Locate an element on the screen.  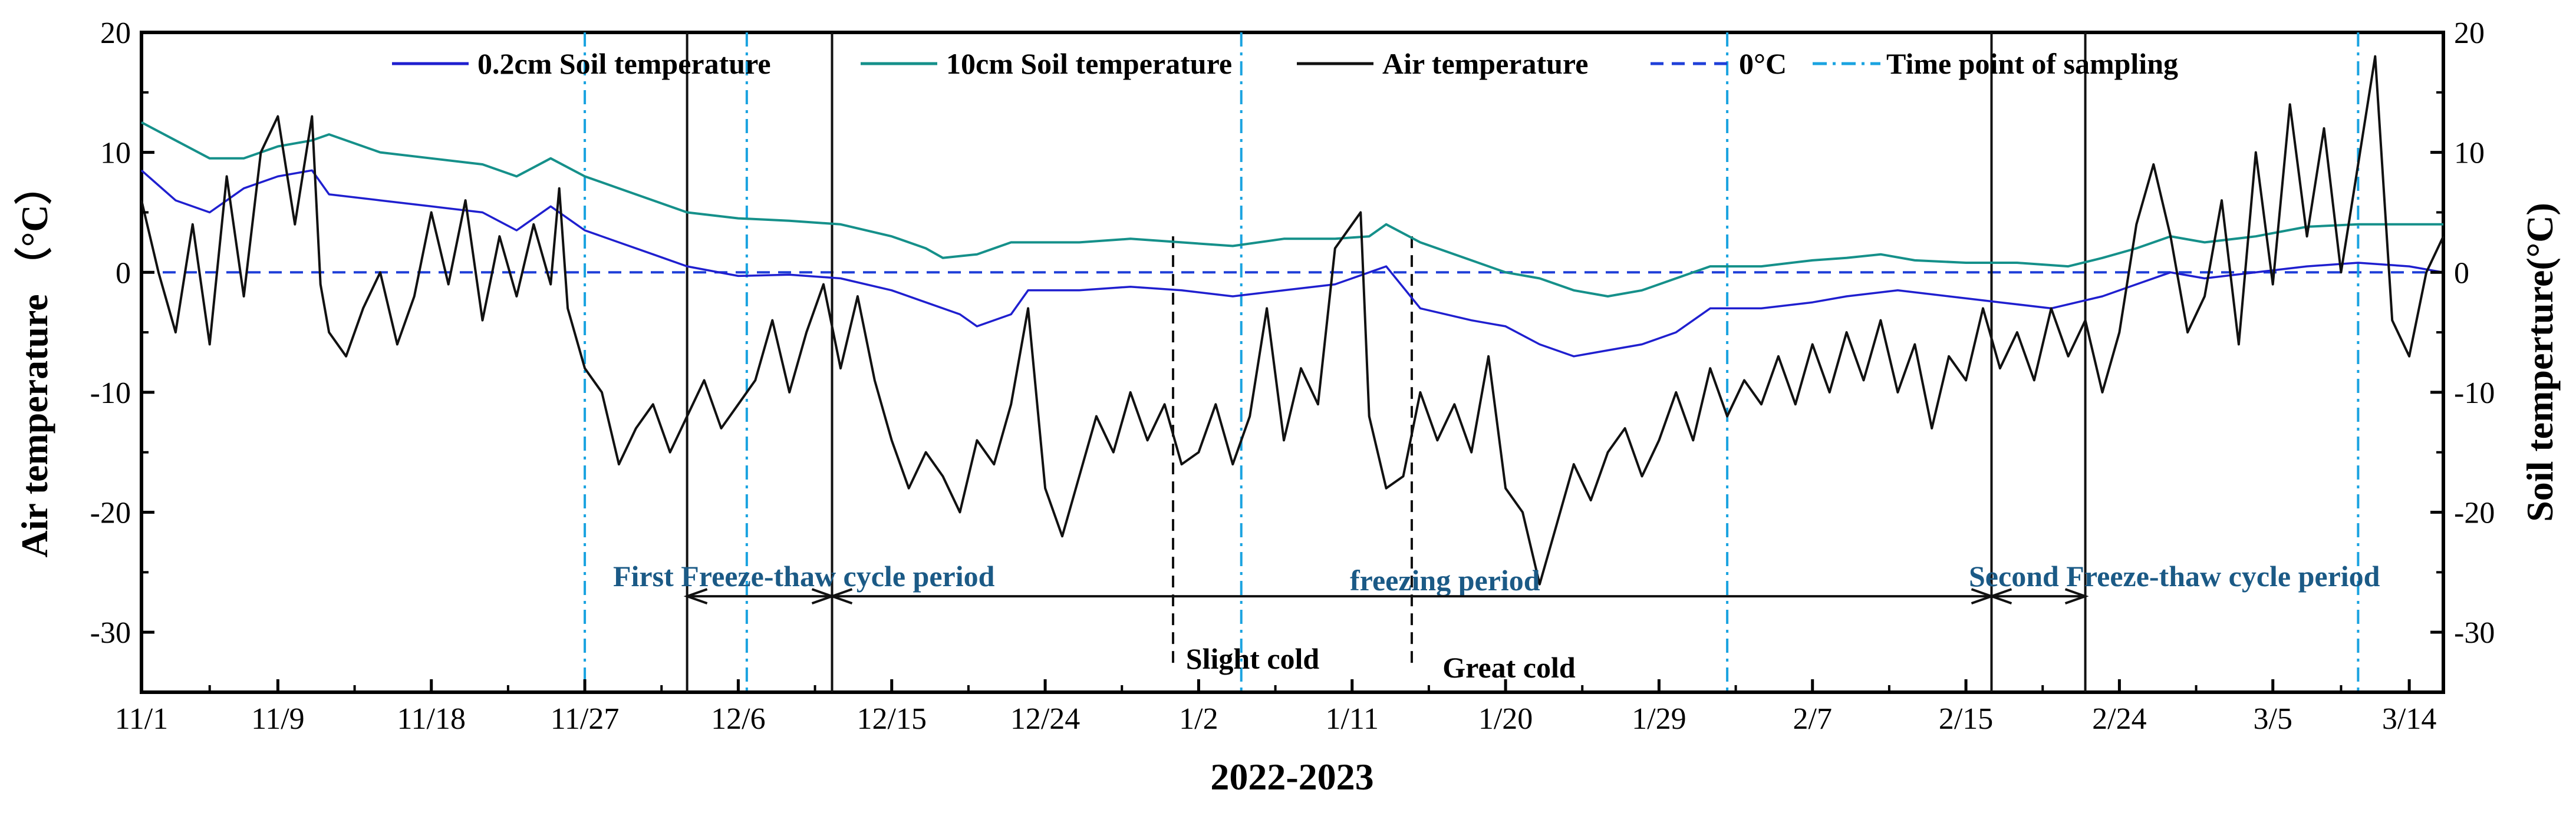
y-left-tick-label-4: -10 is located at coordinates (110, 393).